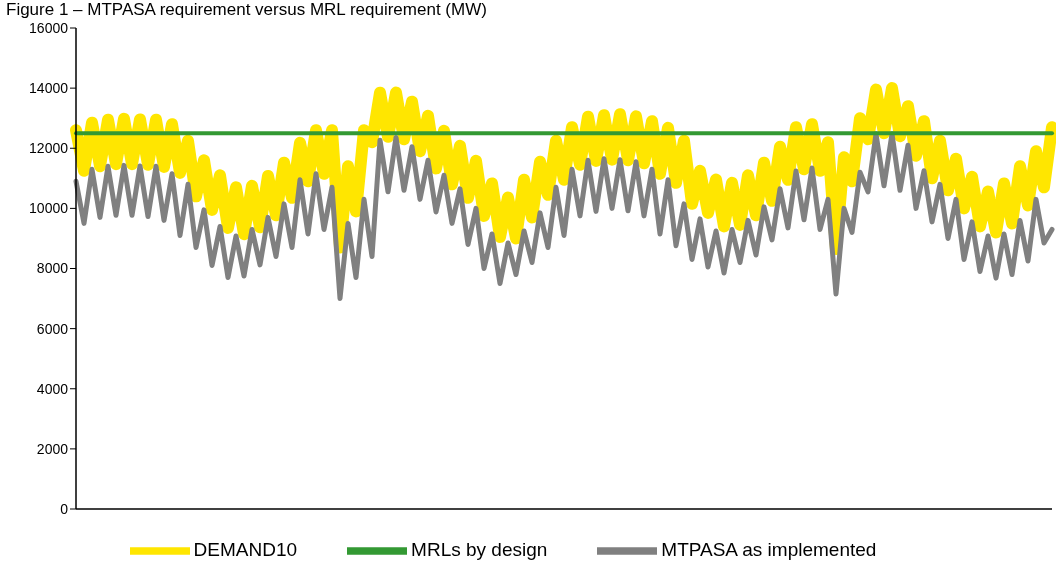 Image resolution: width=1056 pixels, height=585 pixels. I want to click on y-tick-label: 4000, so click(52, 388).